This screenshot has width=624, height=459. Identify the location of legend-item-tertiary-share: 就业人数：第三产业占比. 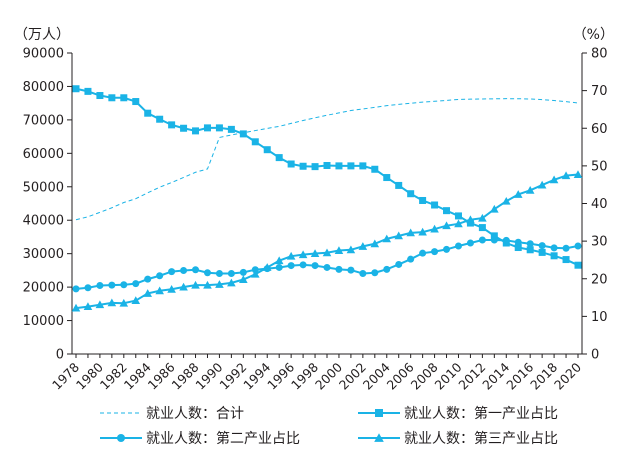
(458, 438).